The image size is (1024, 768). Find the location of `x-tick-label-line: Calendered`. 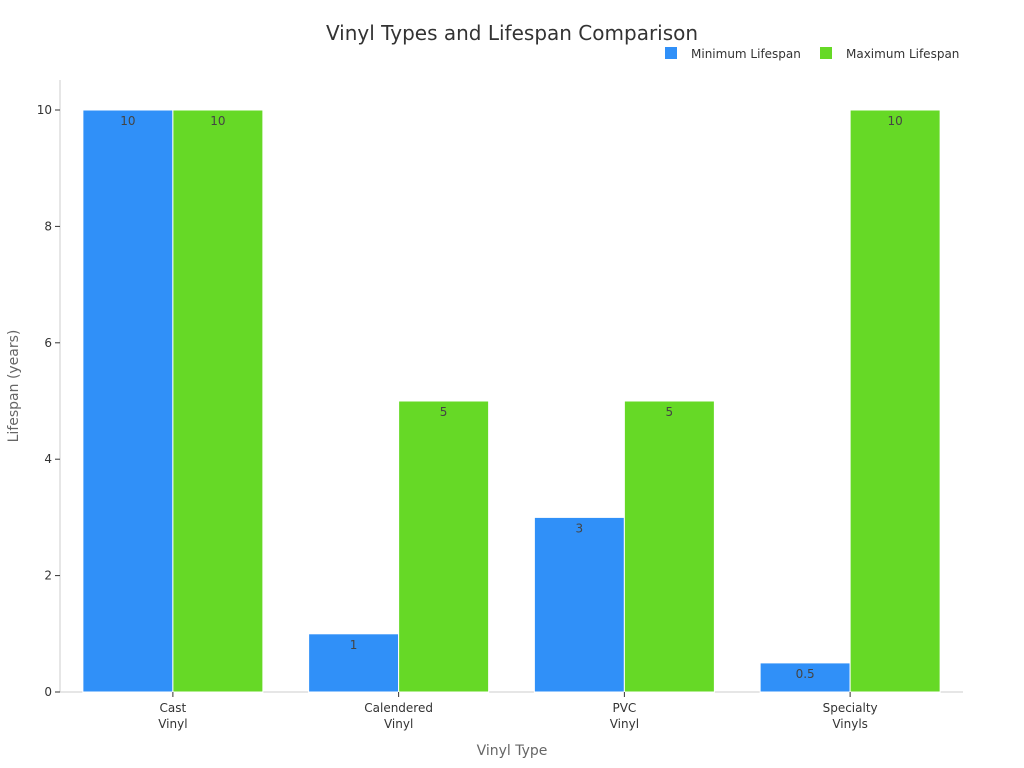

x-tick-label-line: Calendered is located at coordinates (398, 708).